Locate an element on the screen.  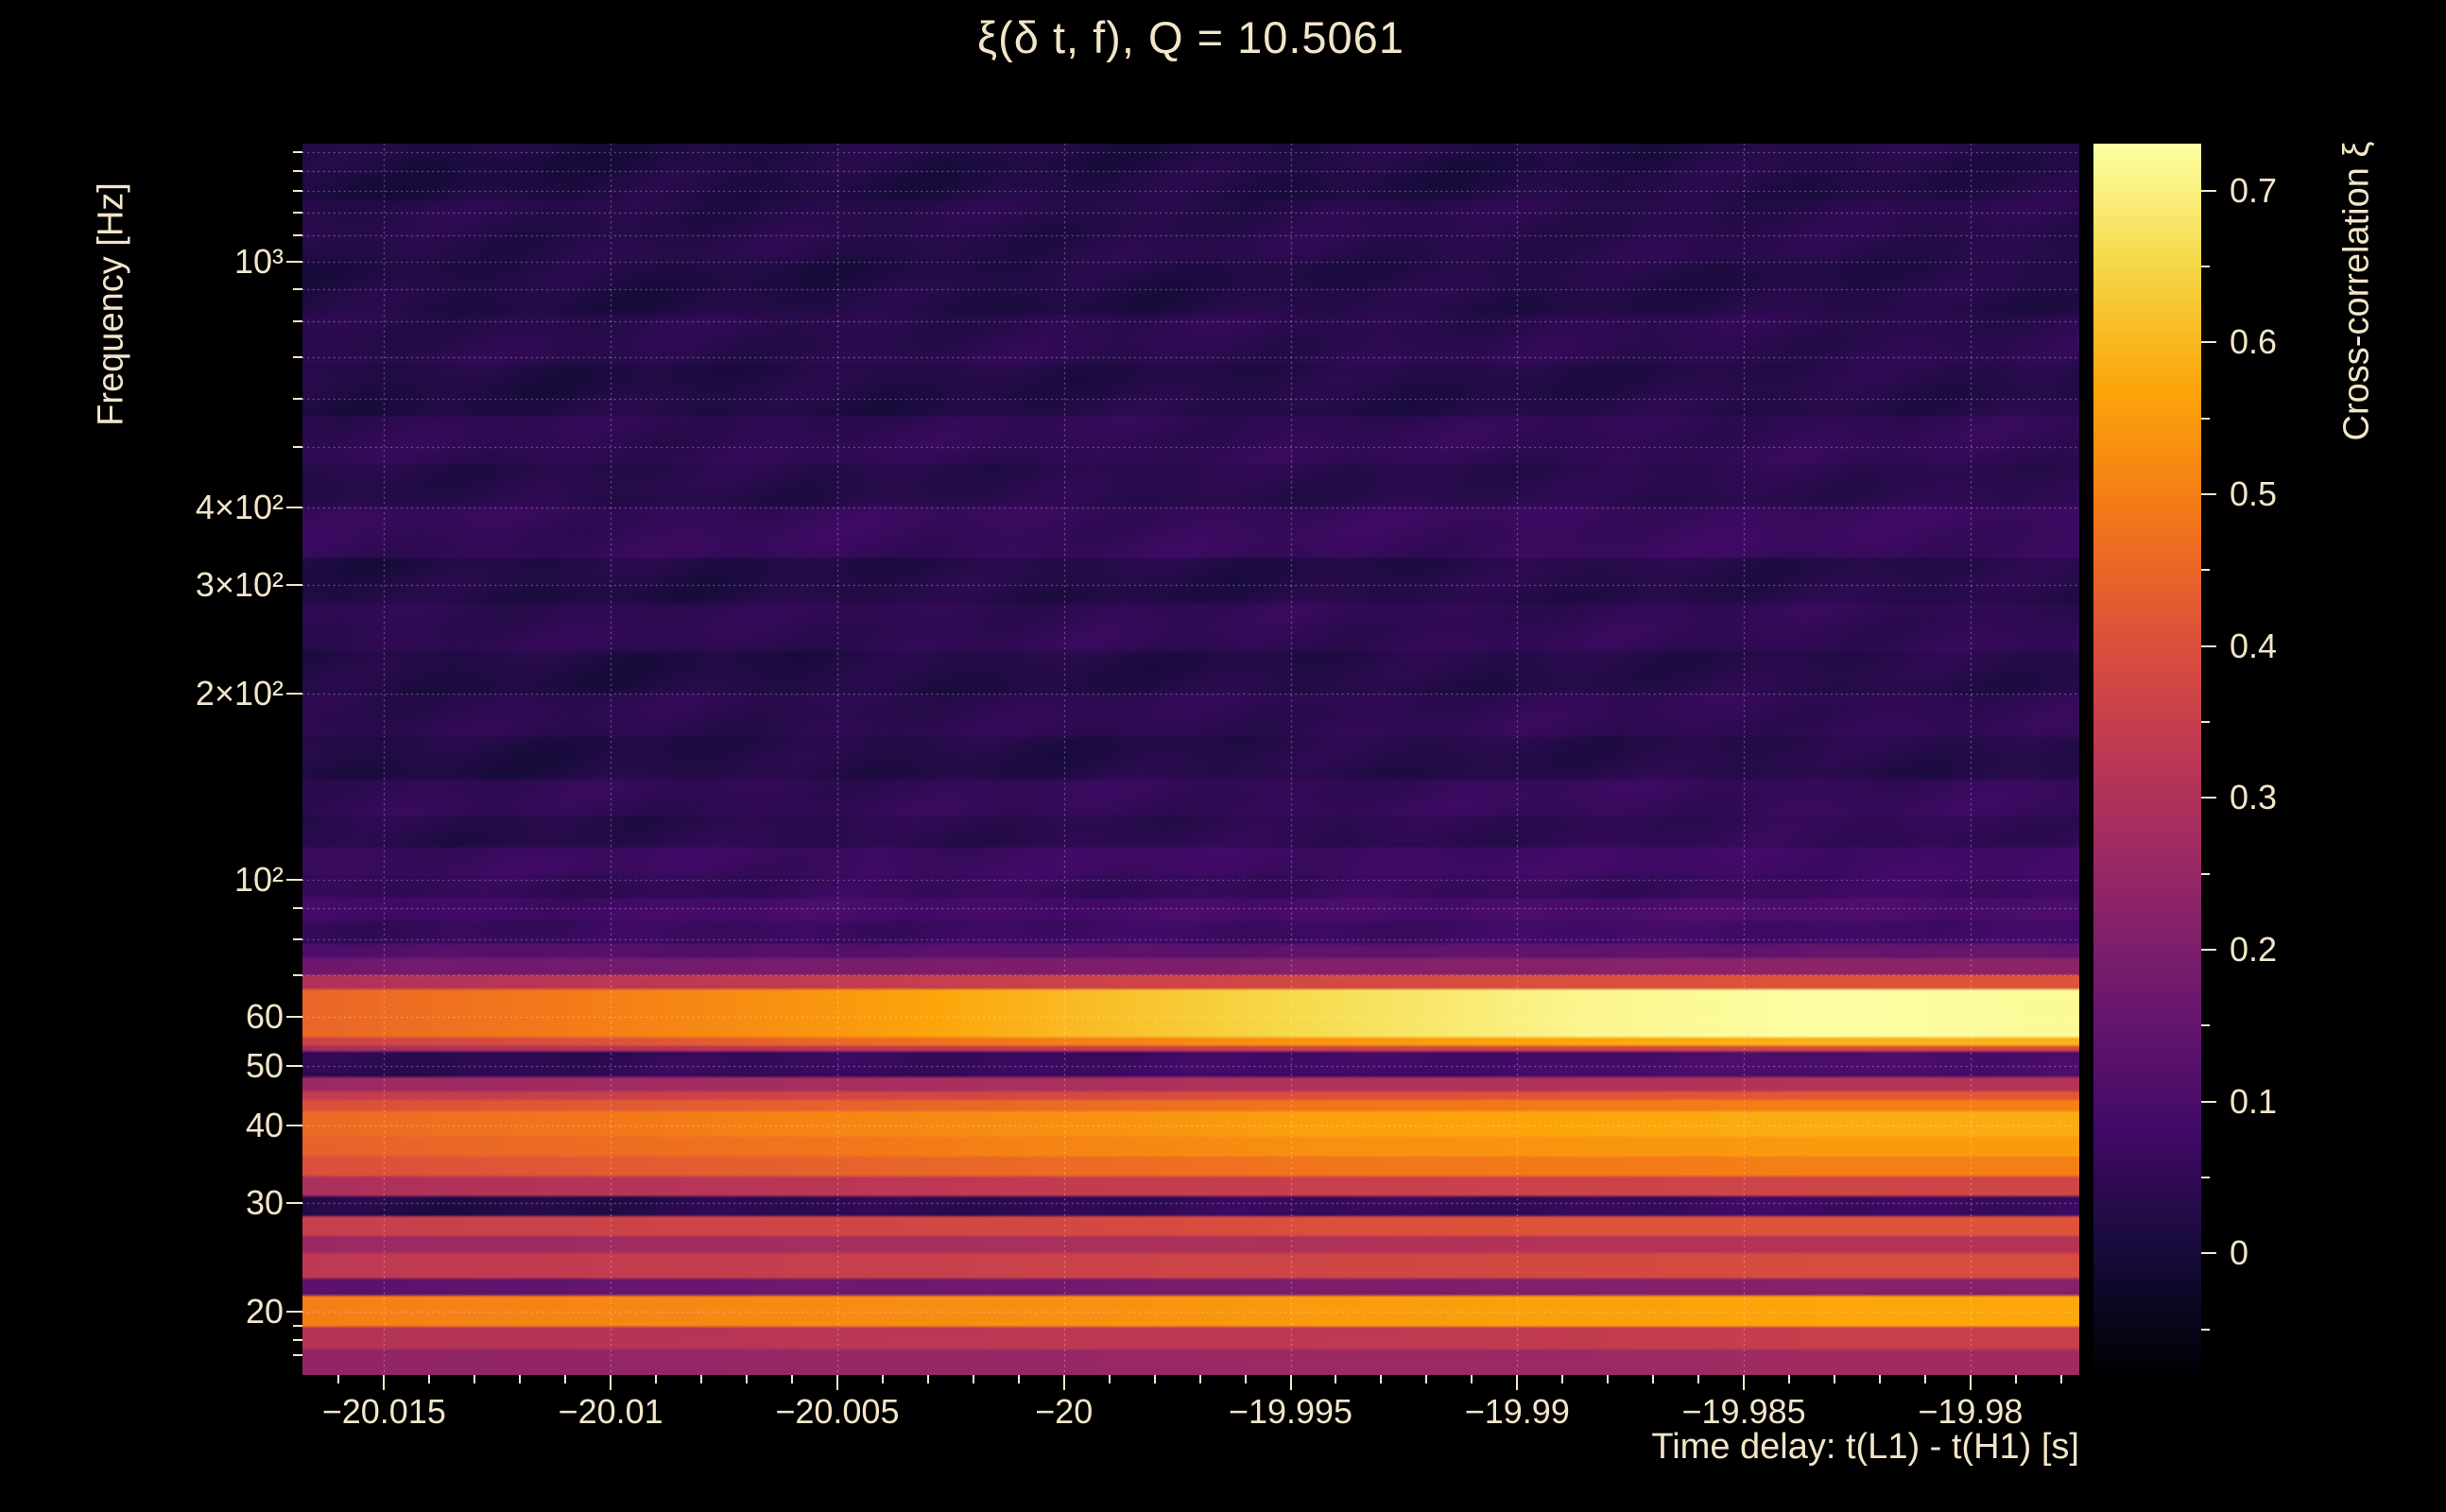
x-tick-label: −19.995 is located at coordinates (1290, 1411).